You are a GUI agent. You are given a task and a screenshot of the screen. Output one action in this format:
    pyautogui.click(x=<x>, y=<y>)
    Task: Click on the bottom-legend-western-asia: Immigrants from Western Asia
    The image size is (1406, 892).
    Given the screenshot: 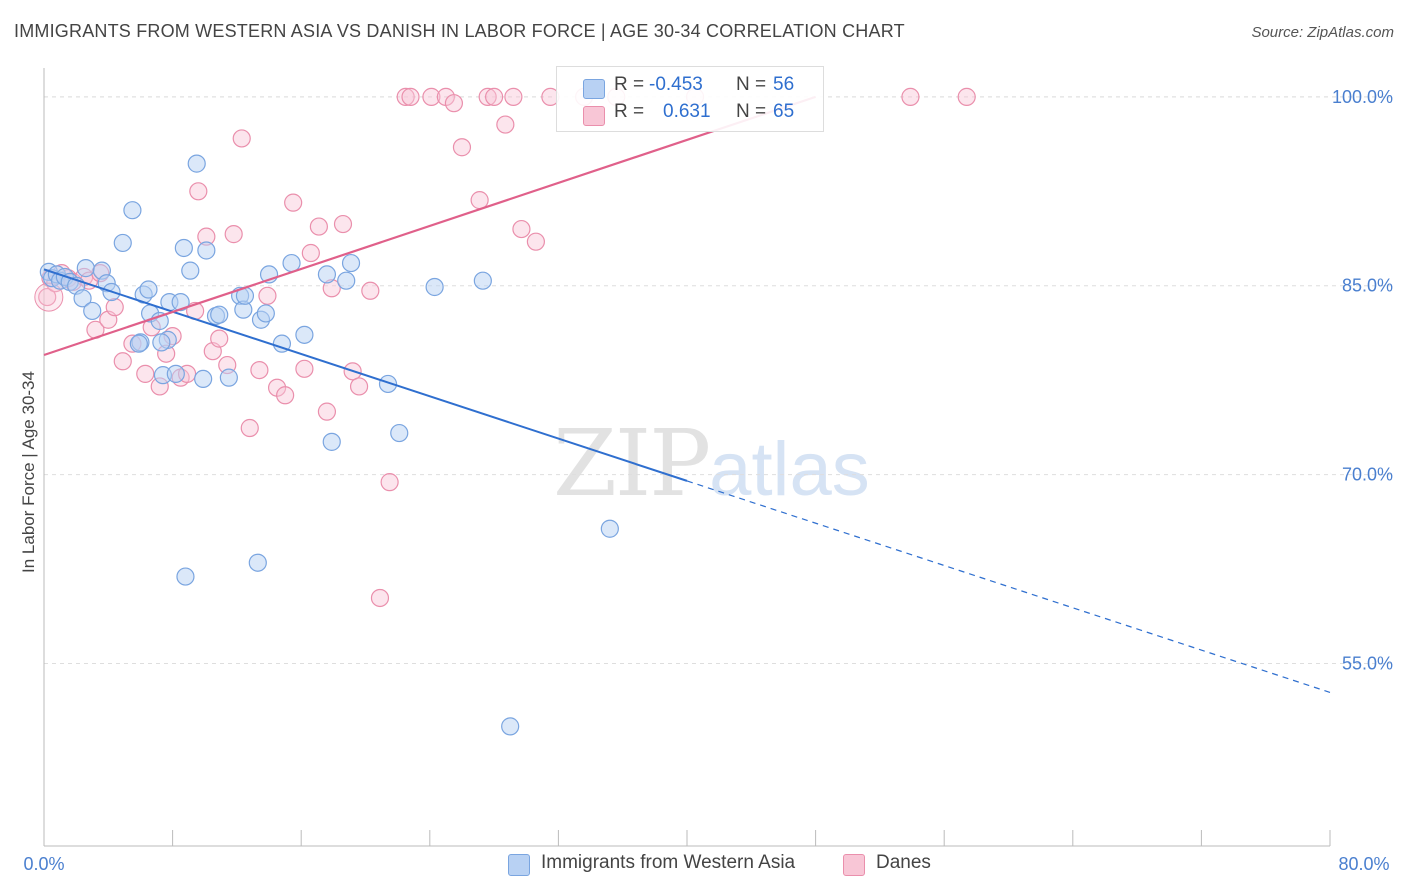 What is the action you would take?
    pyautogui.click(x=652, y=864)
    